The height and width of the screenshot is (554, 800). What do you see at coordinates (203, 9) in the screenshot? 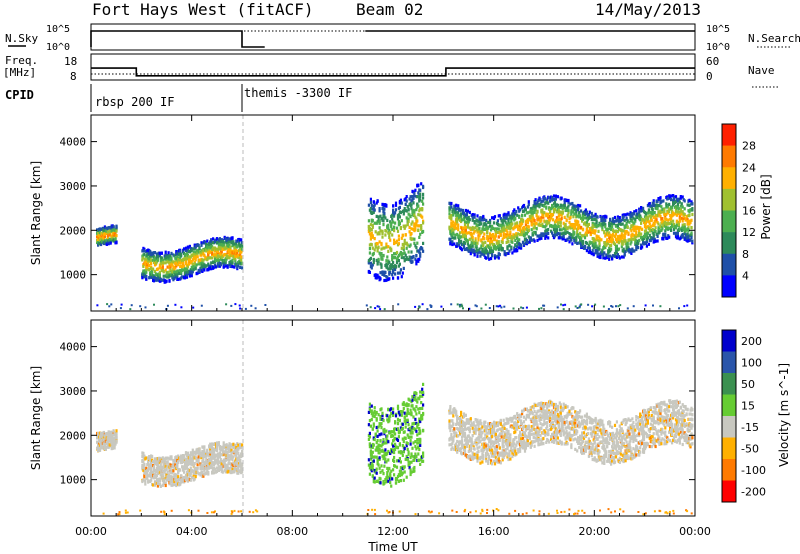
I see `station-title: Fort Hays West (fitACF)` at bounding box center [203, 9].